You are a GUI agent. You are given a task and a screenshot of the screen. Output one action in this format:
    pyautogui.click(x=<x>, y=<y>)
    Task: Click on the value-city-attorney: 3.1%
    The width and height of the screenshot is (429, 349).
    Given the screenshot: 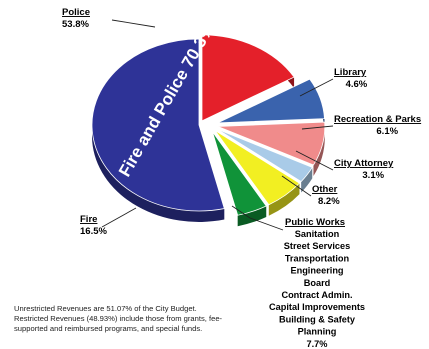 What is the action you would take?
    pyautogui.click(x=373, y=175)
    